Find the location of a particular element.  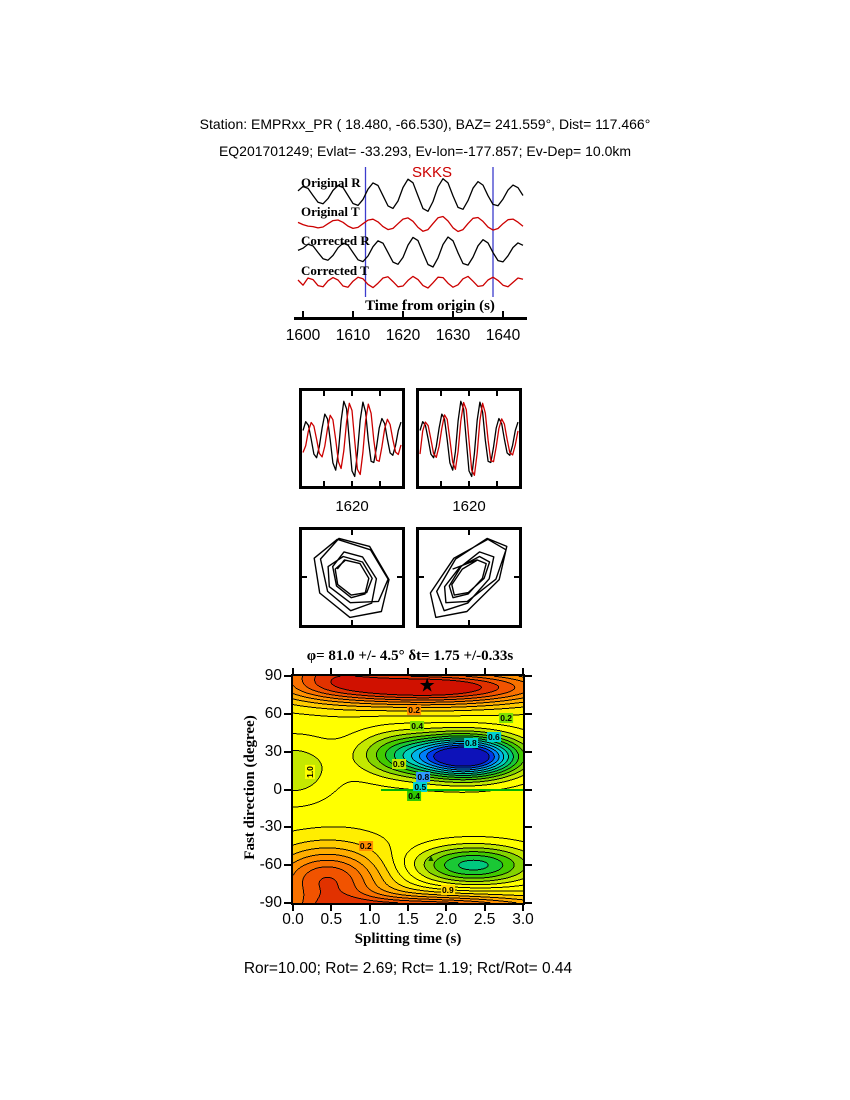

waveform-traces-plot is located at coordinates (410, 232).